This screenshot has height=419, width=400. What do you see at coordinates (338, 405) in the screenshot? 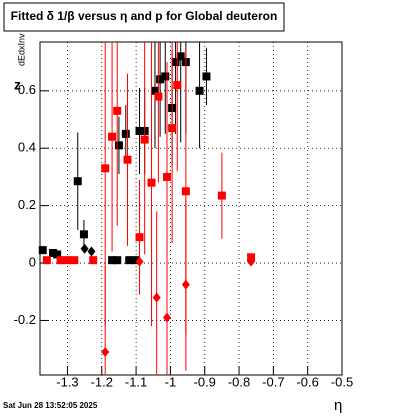
I see `x-axis-label: η` at bounding box center [338, 405].